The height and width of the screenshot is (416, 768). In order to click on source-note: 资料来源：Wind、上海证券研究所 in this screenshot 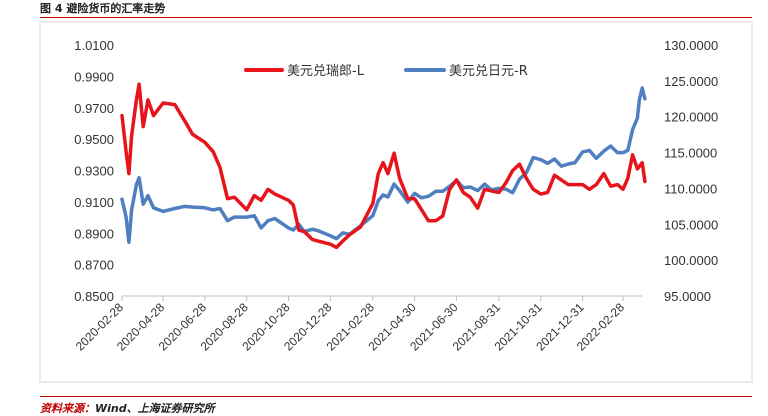, I will do `click(127, 408)`.